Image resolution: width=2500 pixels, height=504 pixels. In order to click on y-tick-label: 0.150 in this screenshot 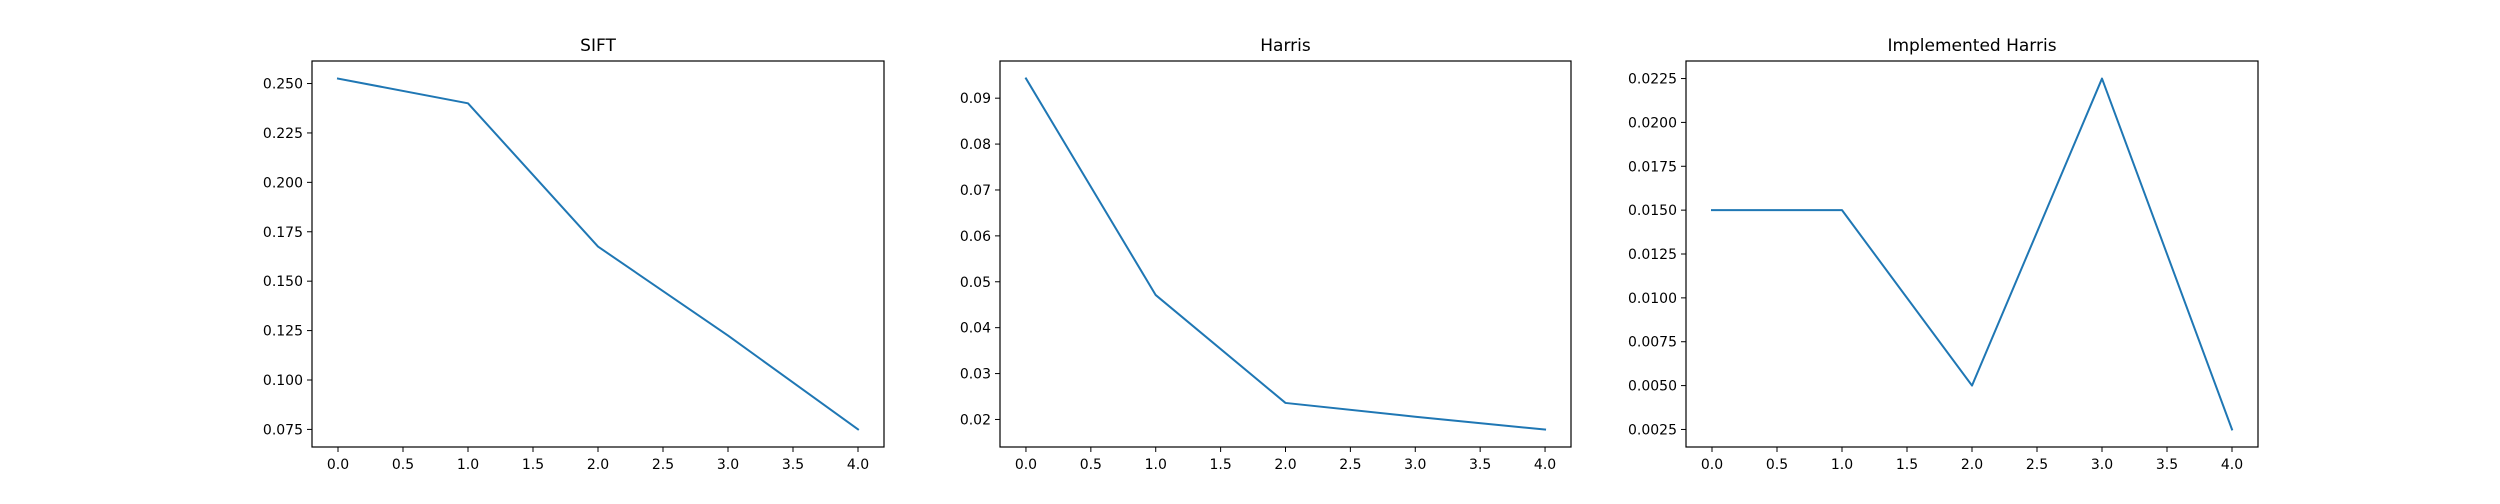, I will do `click(283, 282)`.